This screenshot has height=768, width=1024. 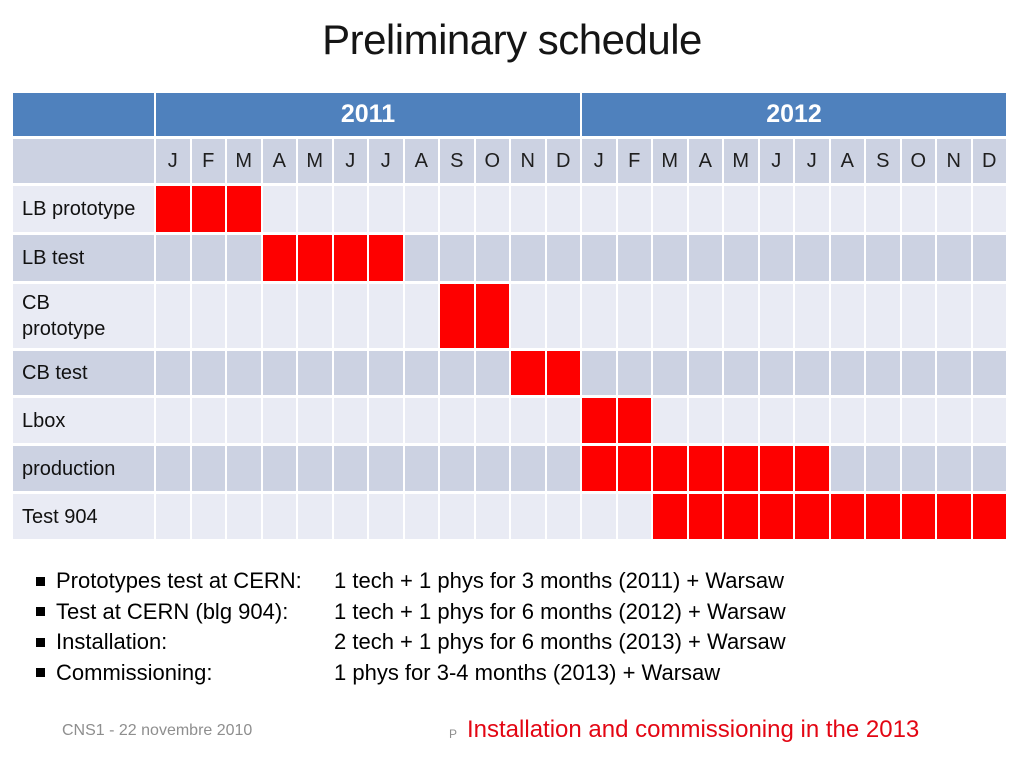 I want to click on year-header-2011: 2011, so click(x=369, y=116).